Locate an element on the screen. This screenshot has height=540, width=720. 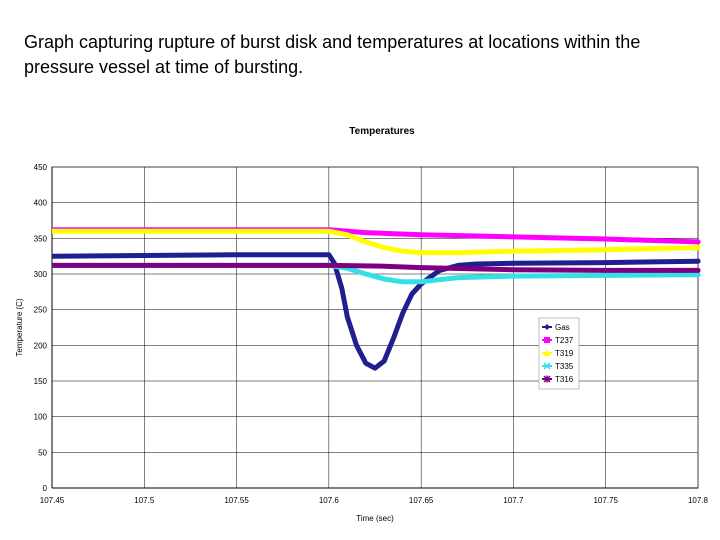
series-end-point-t319 is located at coordinates (698, 248).